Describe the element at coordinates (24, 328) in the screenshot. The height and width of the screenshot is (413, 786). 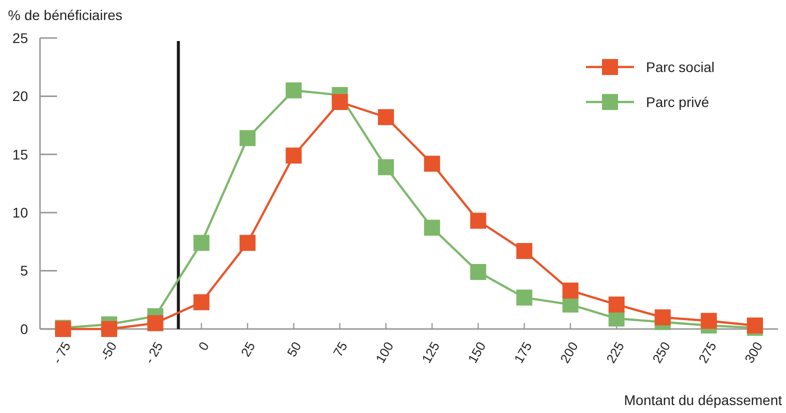
I see `y-tick-label: 0` at that location.